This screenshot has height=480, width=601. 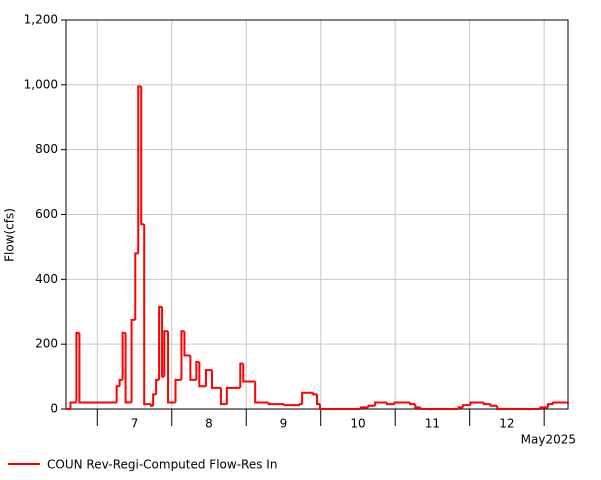 What do you see at coordinates (10, 235) in the screenshot?
I see `y-axis-label: Flow(cfs)` at bounding box center [10, 235].